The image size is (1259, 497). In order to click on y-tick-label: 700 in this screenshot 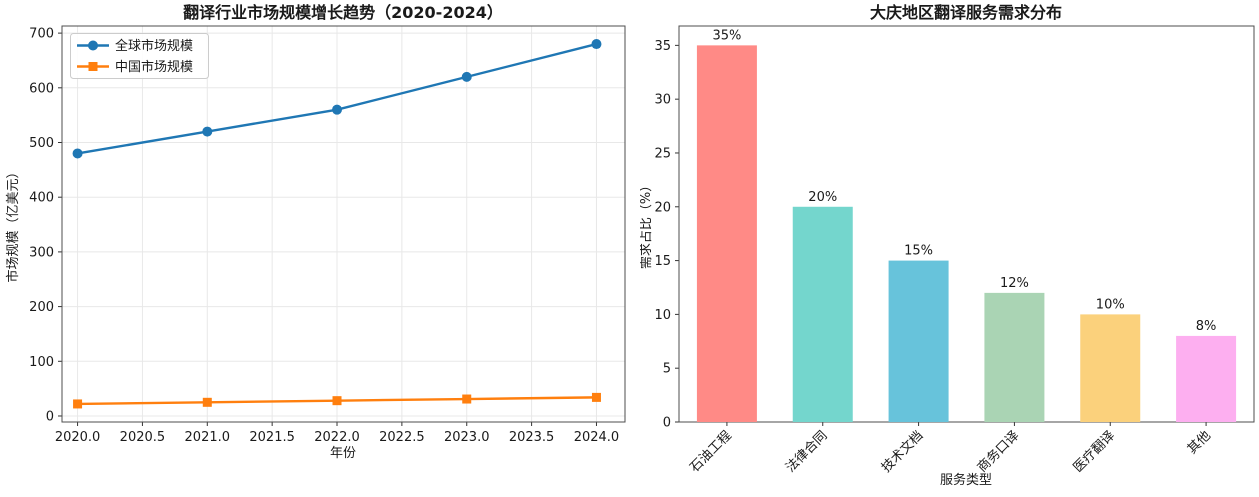, I will do `click(41, 34)`.